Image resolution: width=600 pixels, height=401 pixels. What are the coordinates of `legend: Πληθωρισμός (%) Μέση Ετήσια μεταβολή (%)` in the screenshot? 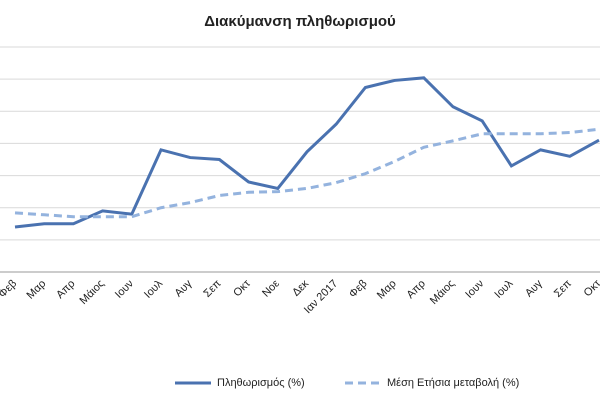 It's located at (347, 383).